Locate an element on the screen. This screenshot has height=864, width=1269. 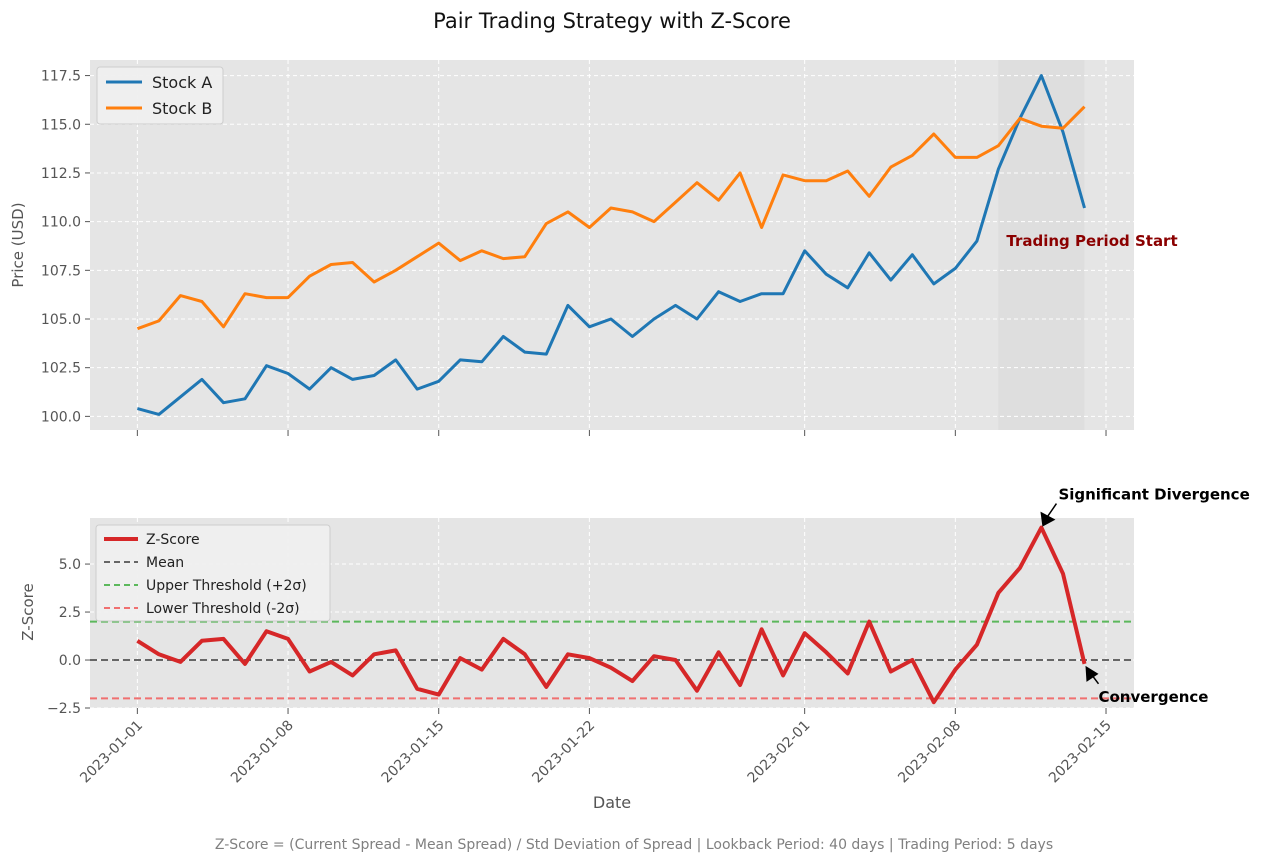
price-legend: Stock A Stock B is located at coordinates (160, 95).